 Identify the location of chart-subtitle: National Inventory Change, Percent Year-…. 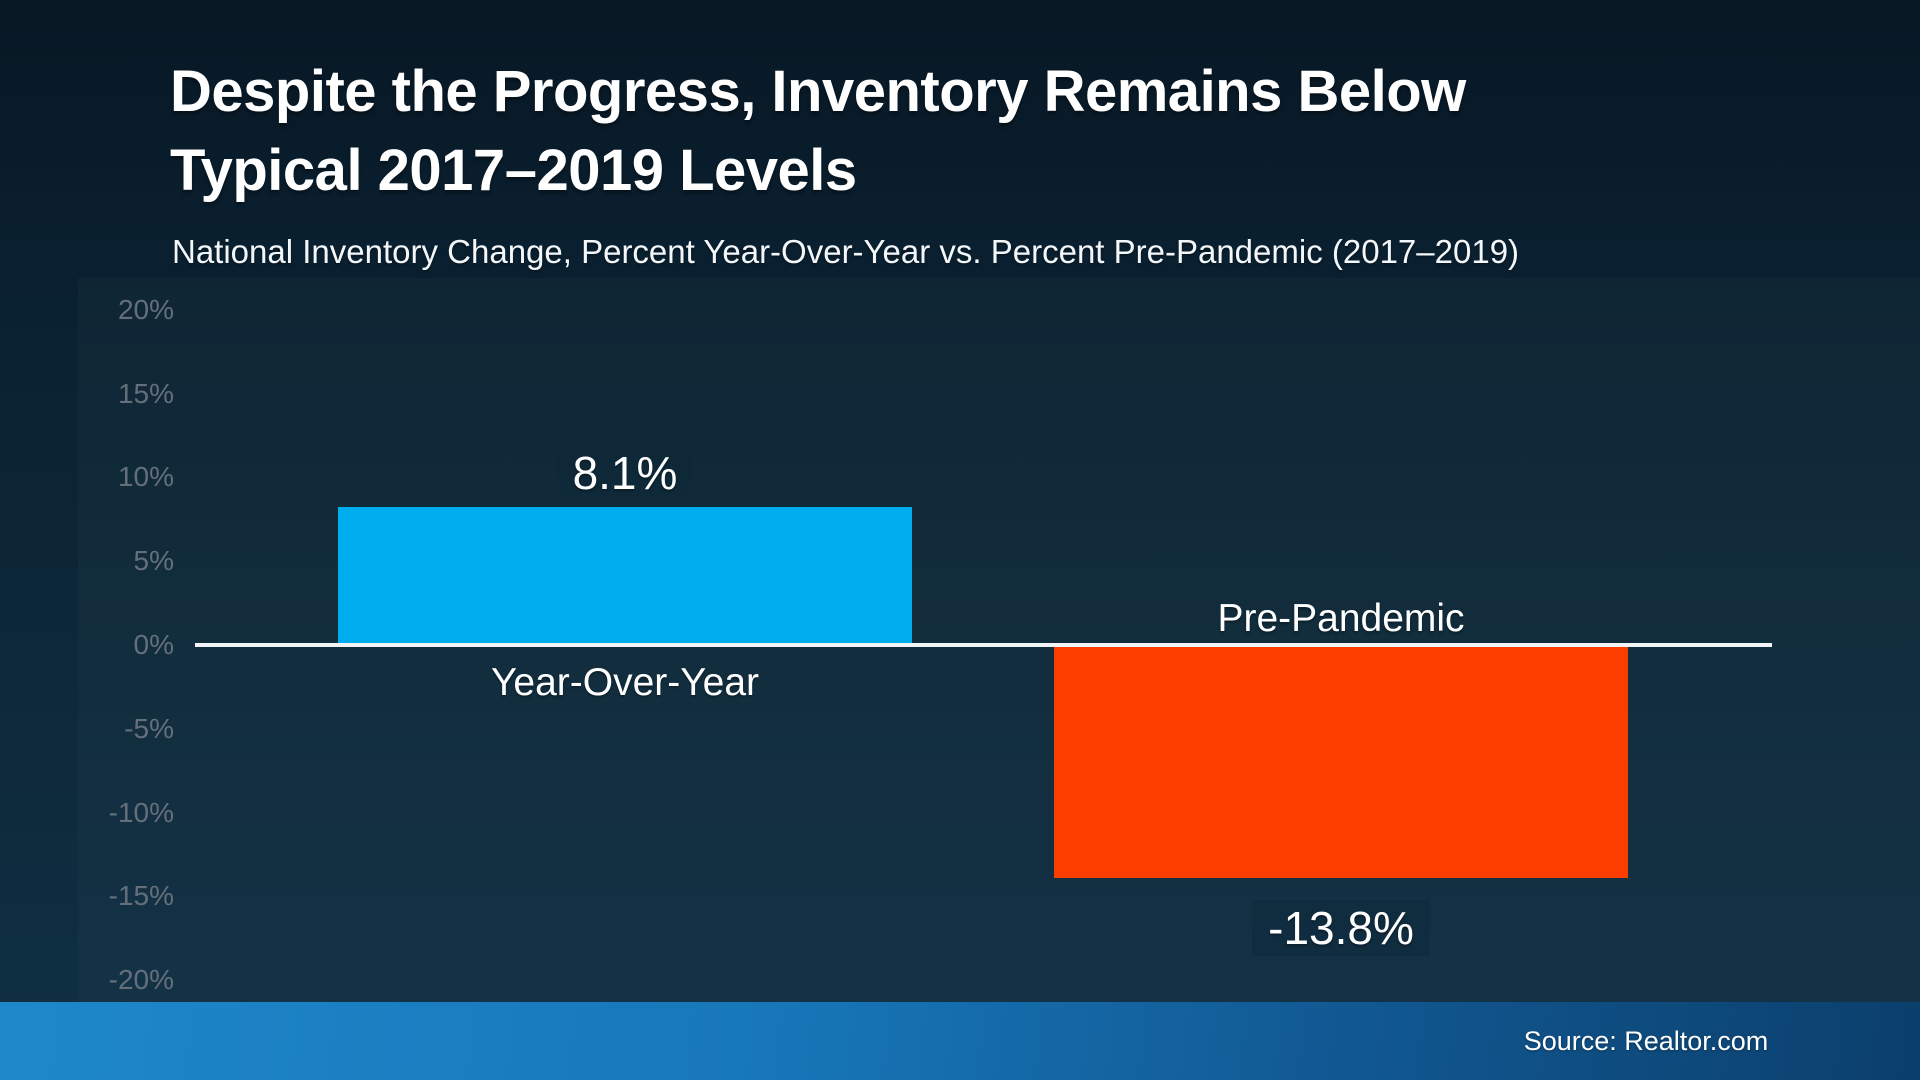
(846, 251).